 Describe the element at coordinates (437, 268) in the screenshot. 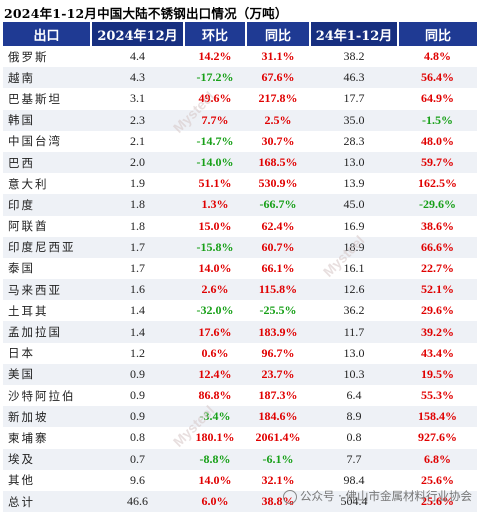

I see `ytd-yoy-cell: 22.7%` at that location.